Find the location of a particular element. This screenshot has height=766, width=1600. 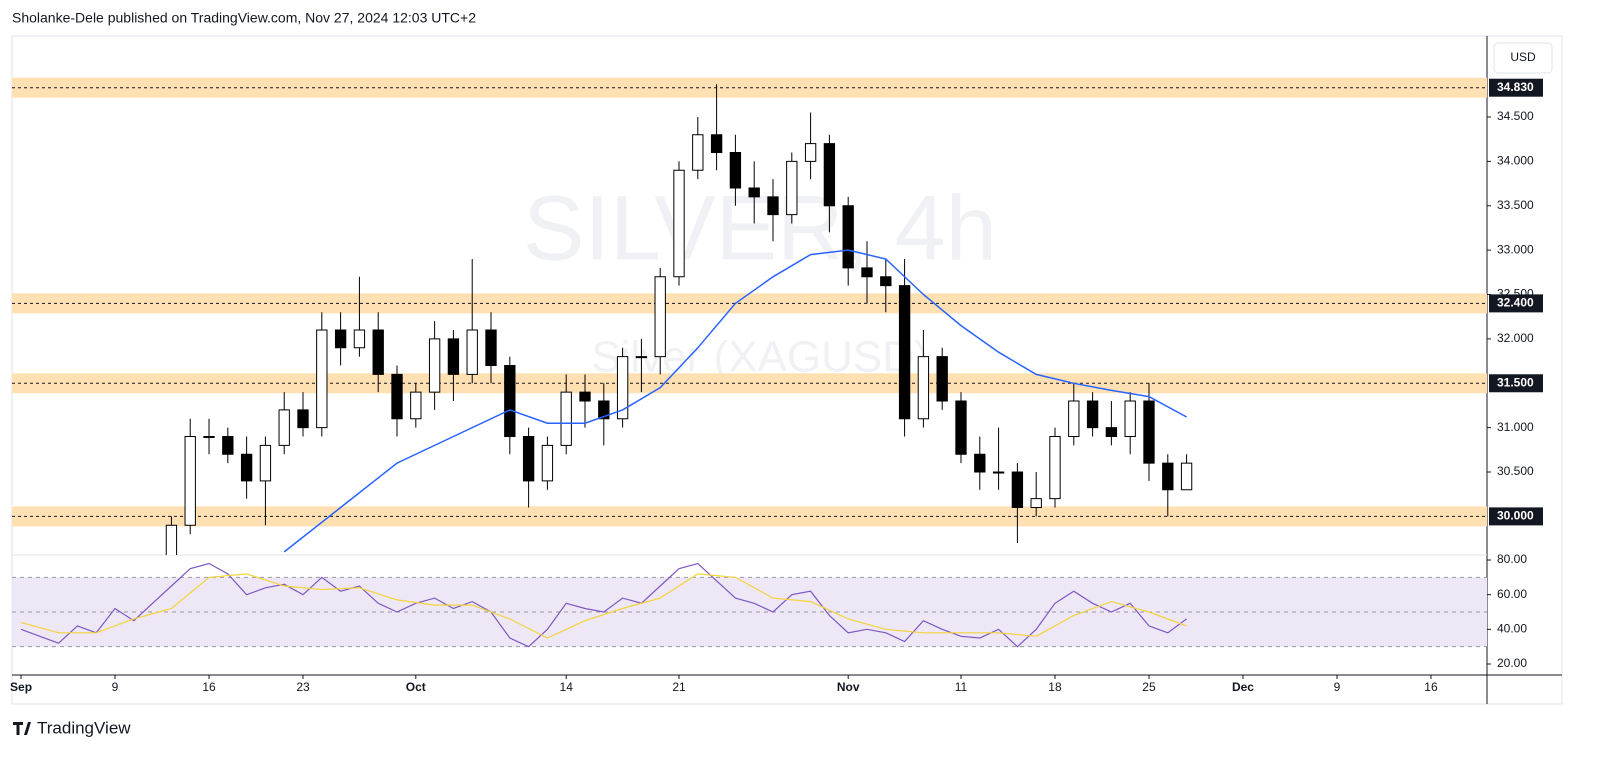

level-label: 34.830 is located at coordinates (1515, 87).